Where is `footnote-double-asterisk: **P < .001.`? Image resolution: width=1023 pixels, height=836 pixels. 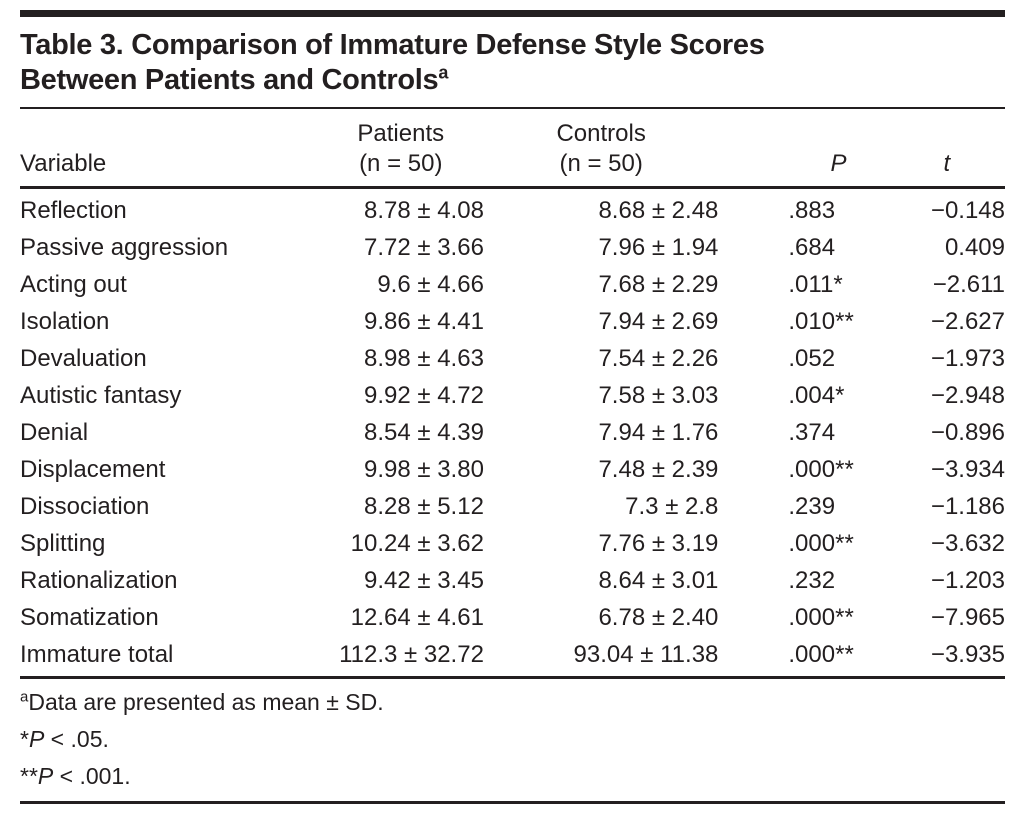 footnote-double-asterisk: **P < .001. is located at coordinates (75, 776).